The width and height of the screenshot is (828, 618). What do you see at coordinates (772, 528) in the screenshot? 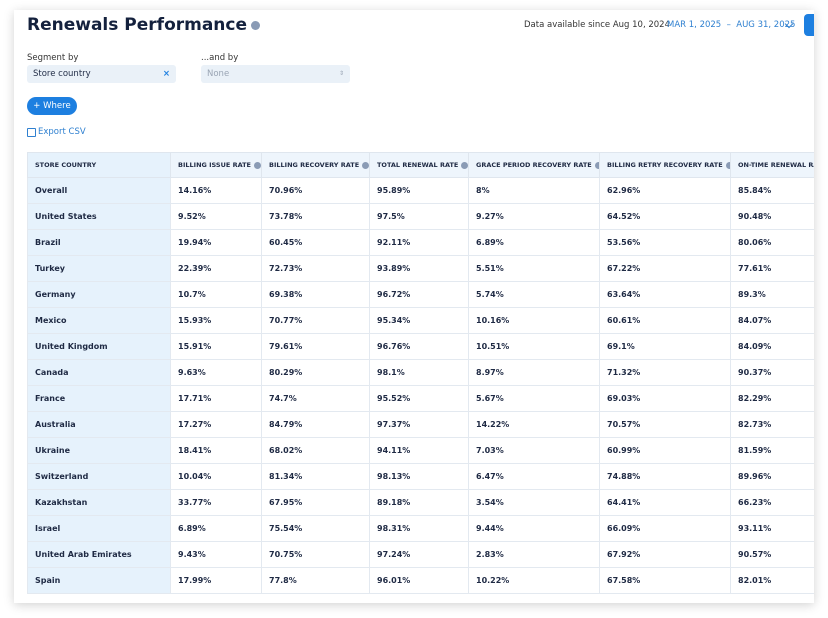
I see `rate-cell: 93.11%` at bounding box center [772, 528].